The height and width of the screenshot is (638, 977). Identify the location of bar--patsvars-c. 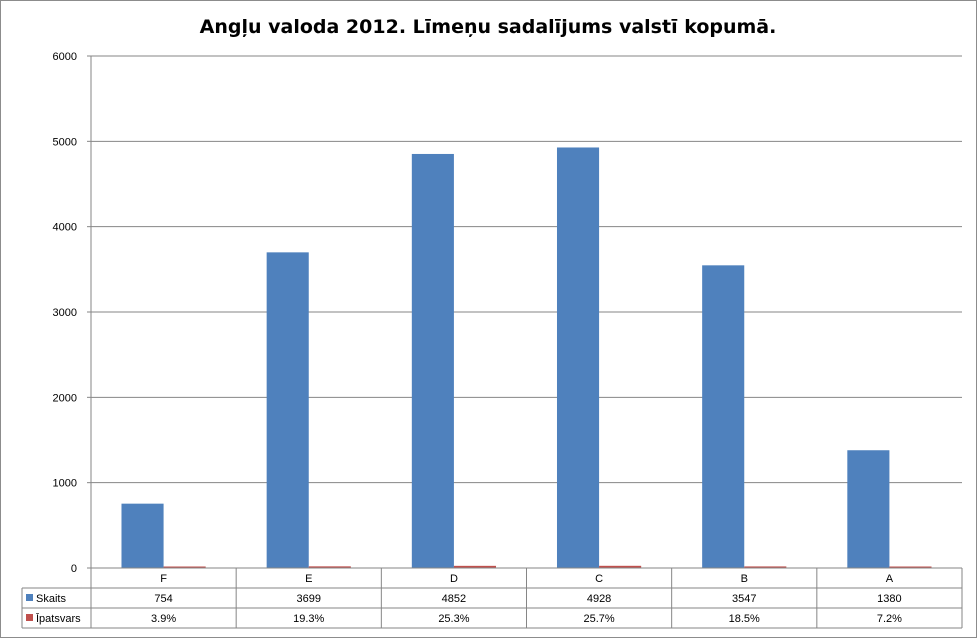
(620, 566).